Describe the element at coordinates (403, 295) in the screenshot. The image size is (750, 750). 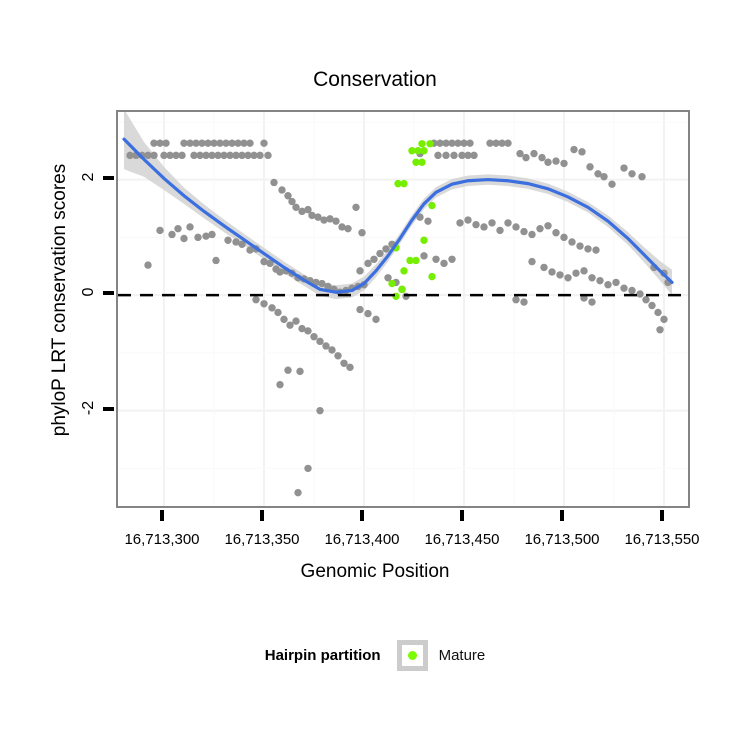
I see `zero-reference-line` at that location.